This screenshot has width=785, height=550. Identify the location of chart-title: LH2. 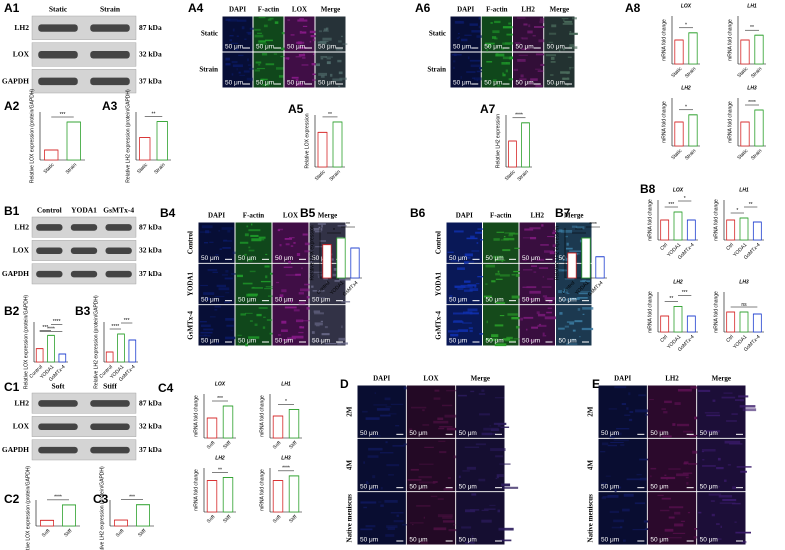
(678, 282).